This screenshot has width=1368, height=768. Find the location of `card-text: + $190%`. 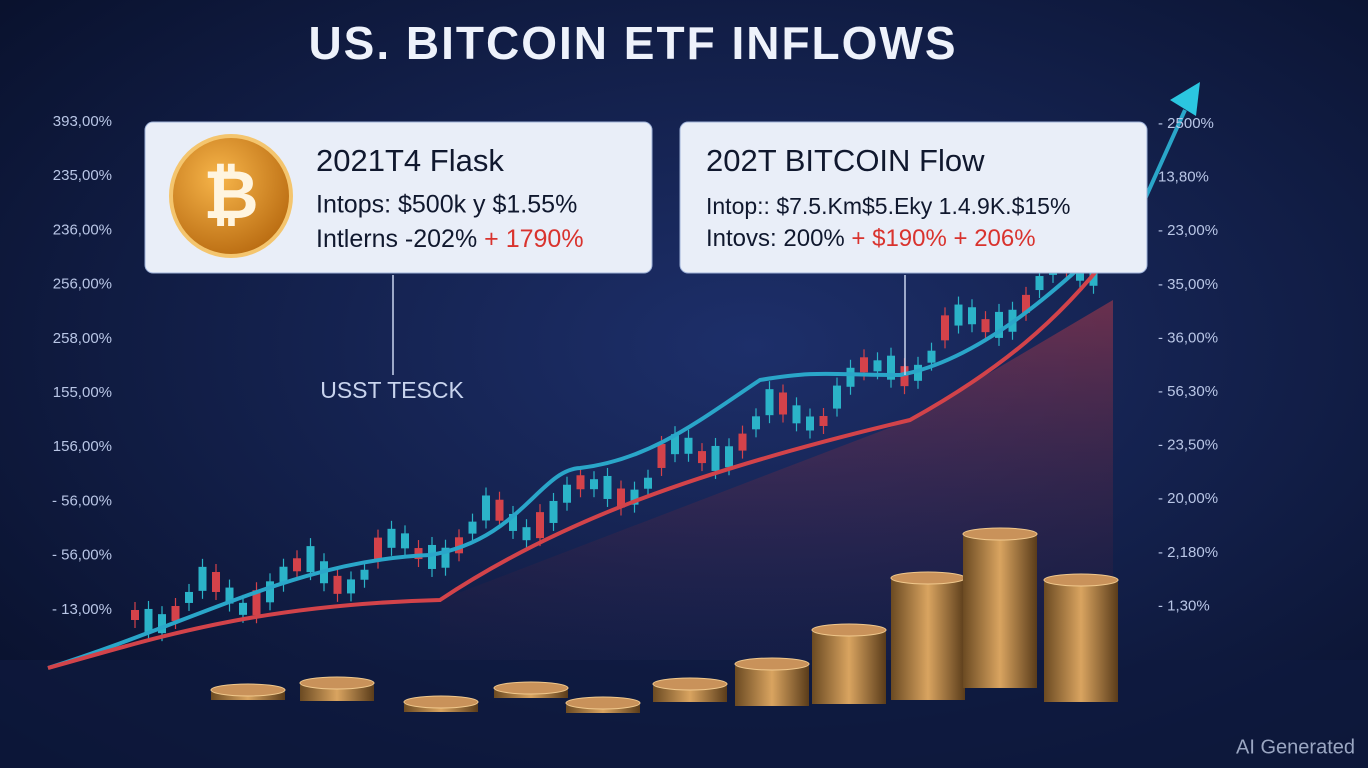

card-text: + $190% is located at coordinates (898, 238).